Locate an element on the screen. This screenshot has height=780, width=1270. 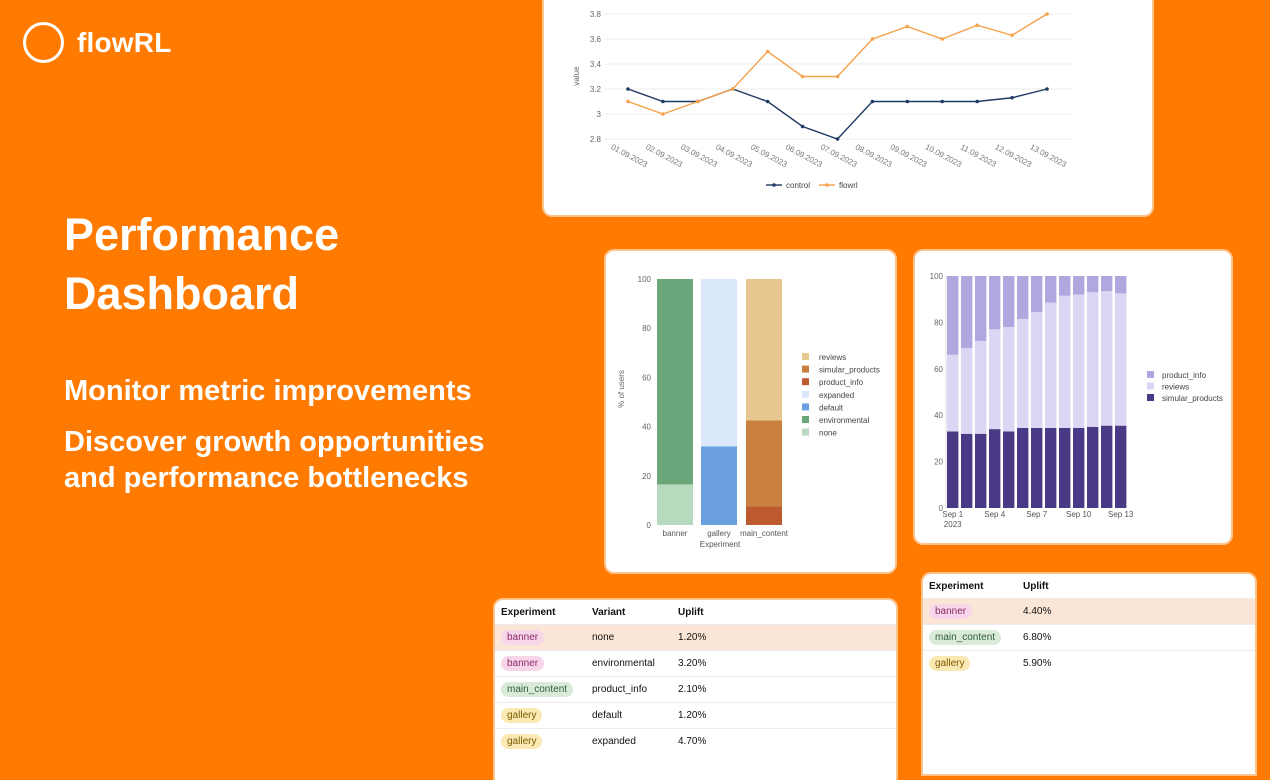
y-tick-label: 80 is located at coordinates (646, 328).